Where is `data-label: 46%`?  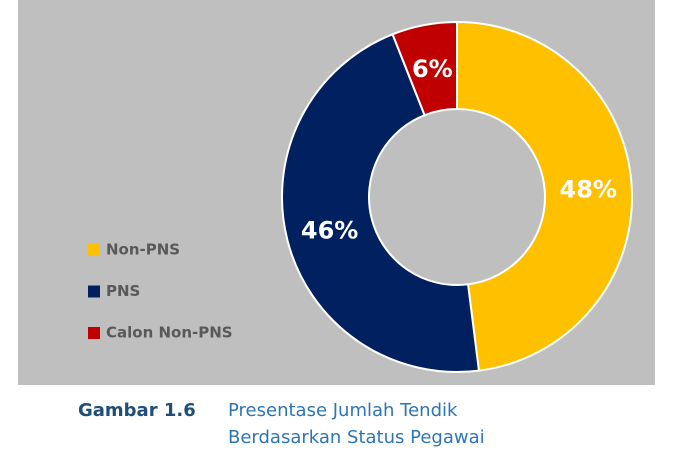
data-label: 46% is located at coordinates (329, 231).